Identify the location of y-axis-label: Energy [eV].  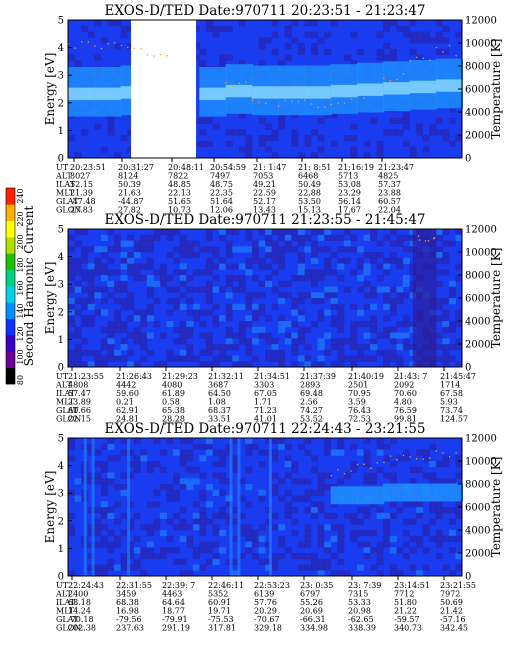
(50, 89).